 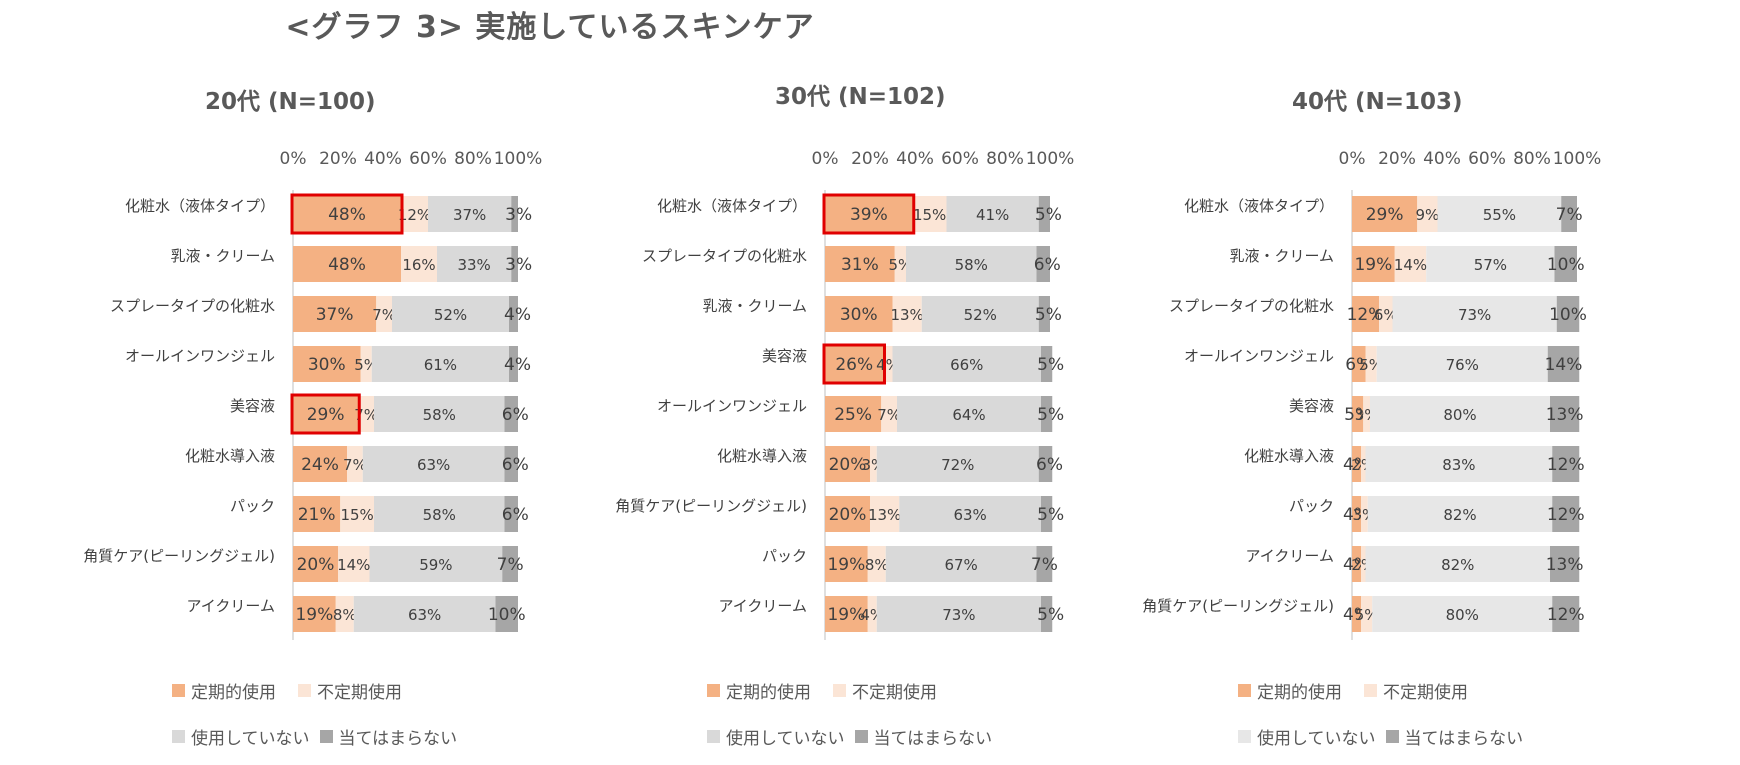 What do you see at coordinates (200, 356) in the screenshot?
I see `category-label: オールインワンジェル` at bounding box center [200, 356].